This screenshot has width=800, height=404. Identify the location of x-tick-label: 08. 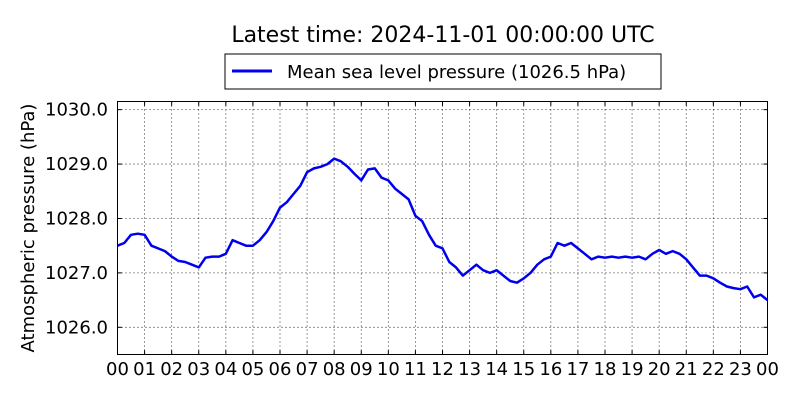
(334, 369).